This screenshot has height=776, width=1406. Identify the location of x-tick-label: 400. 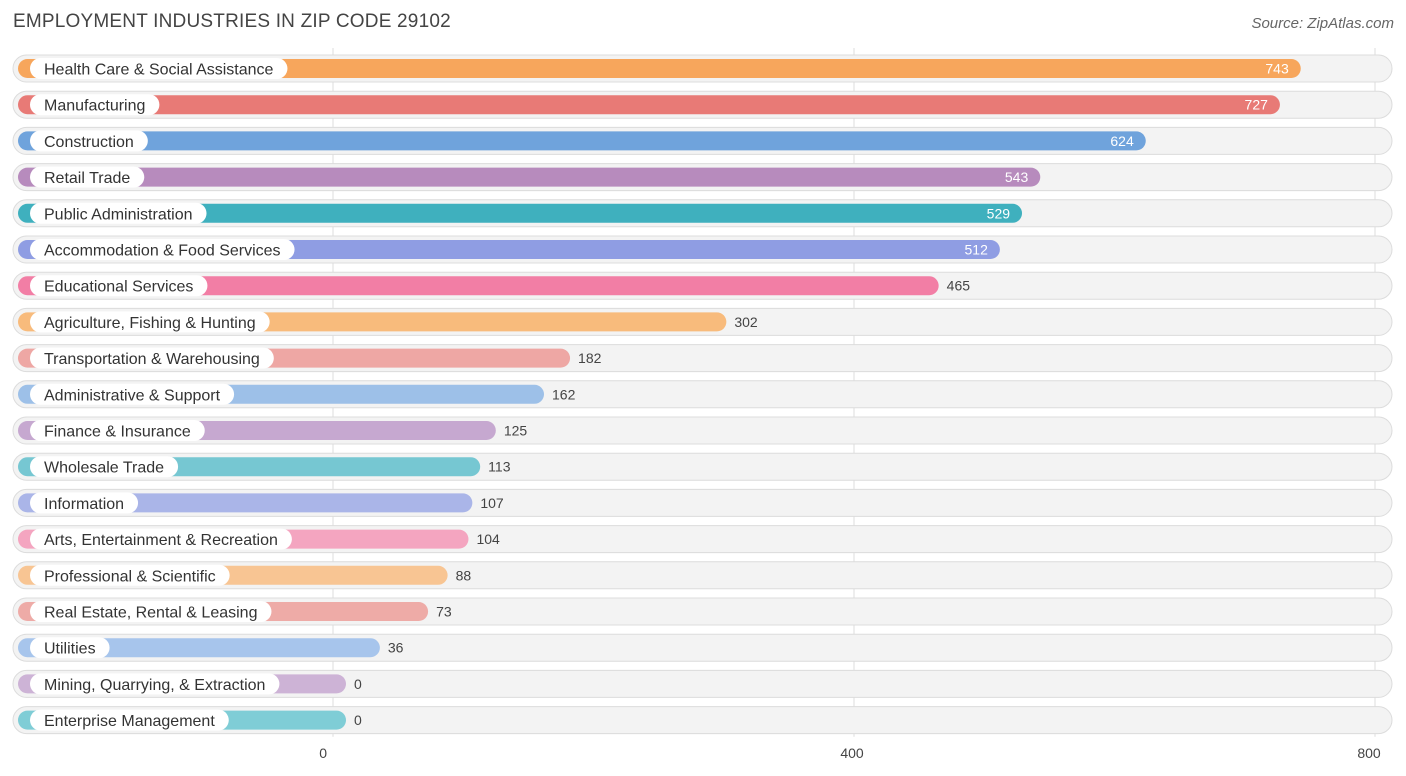
(852, 753).